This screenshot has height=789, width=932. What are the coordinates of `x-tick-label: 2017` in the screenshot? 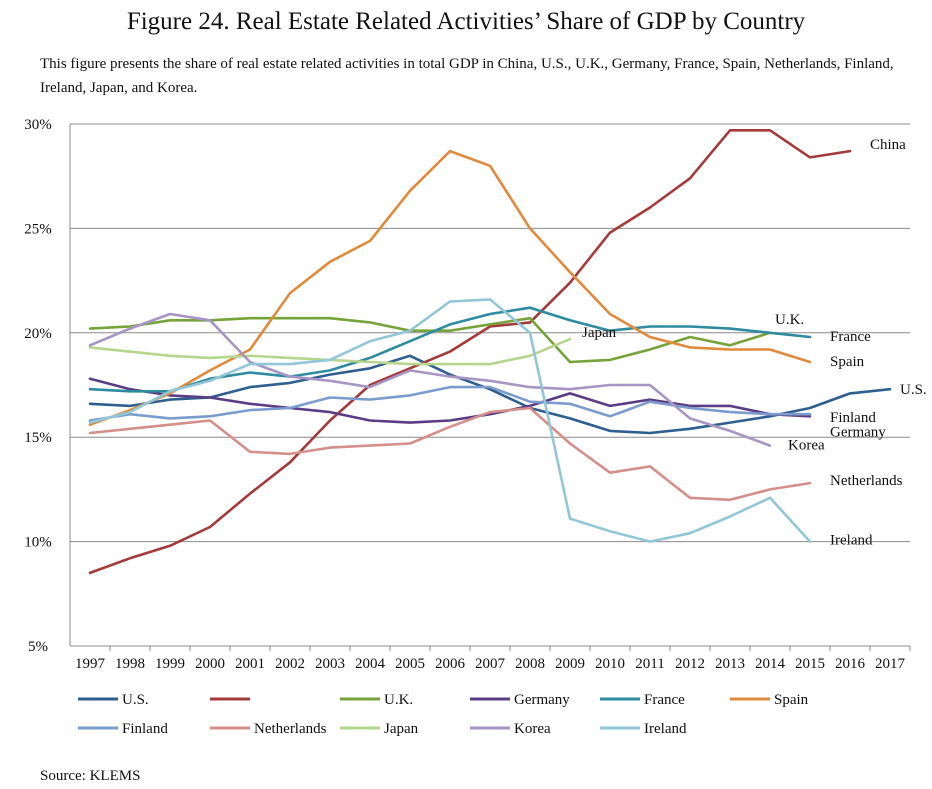 It's located at (890, 664).